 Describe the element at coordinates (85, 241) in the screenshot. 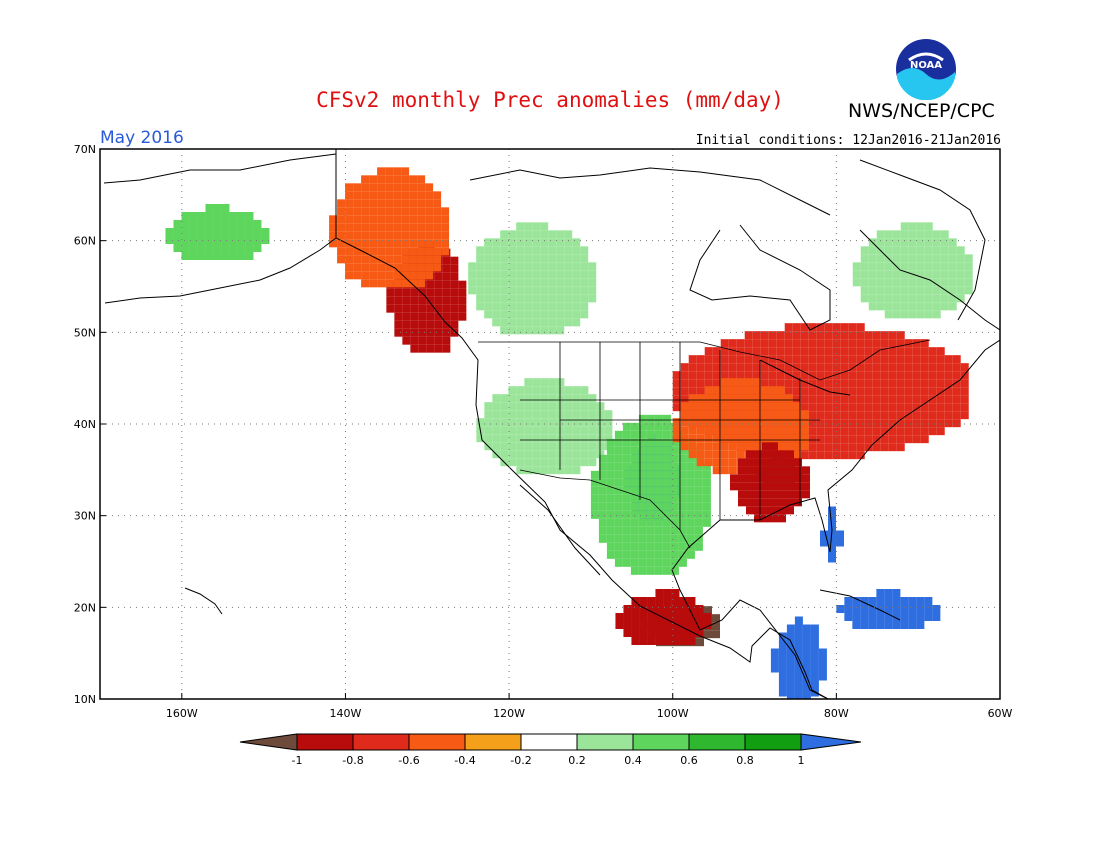

I see `lat-tick-label: 60N` at that location.